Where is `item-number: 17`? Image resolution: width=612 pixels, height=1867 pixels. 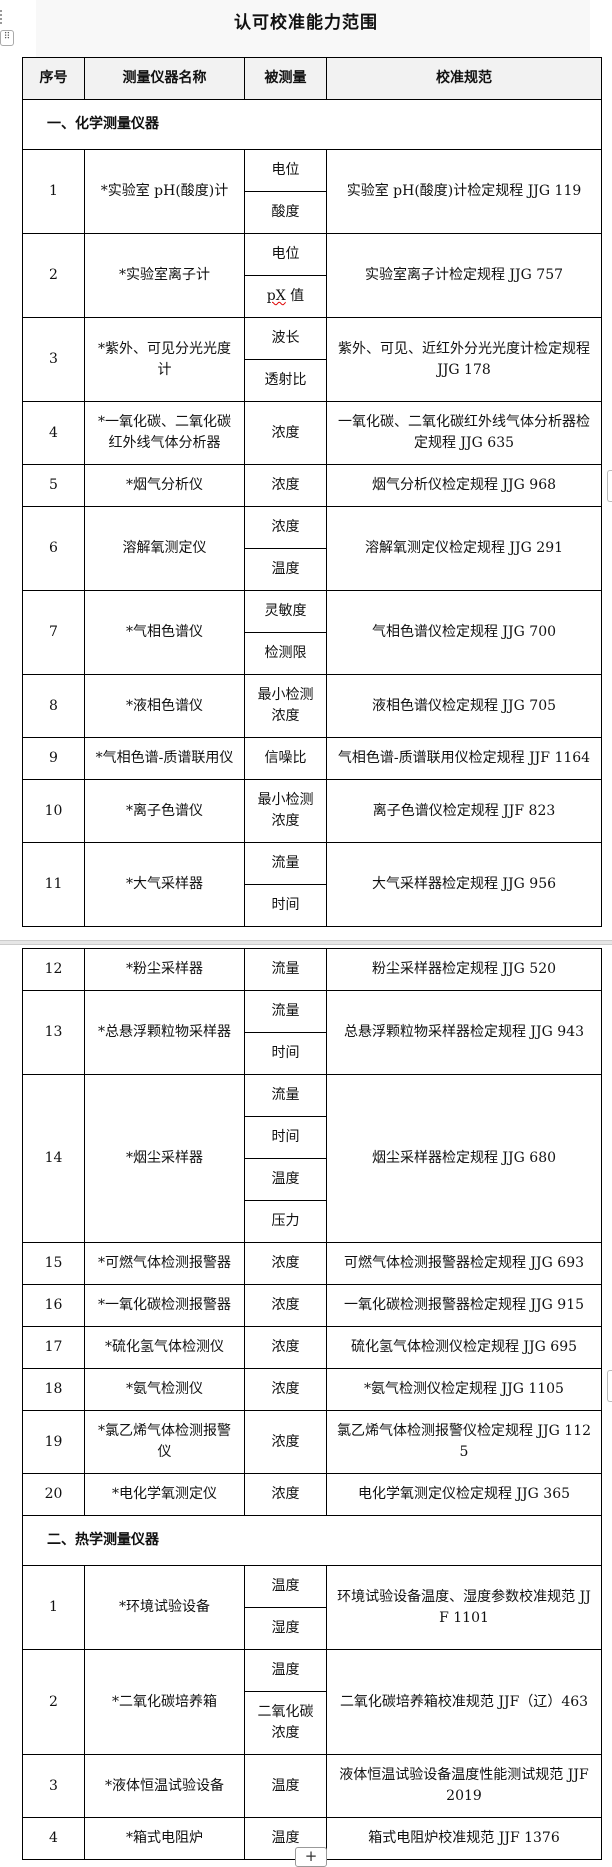
item-number: 17 is located at coordinates (53, 1347).